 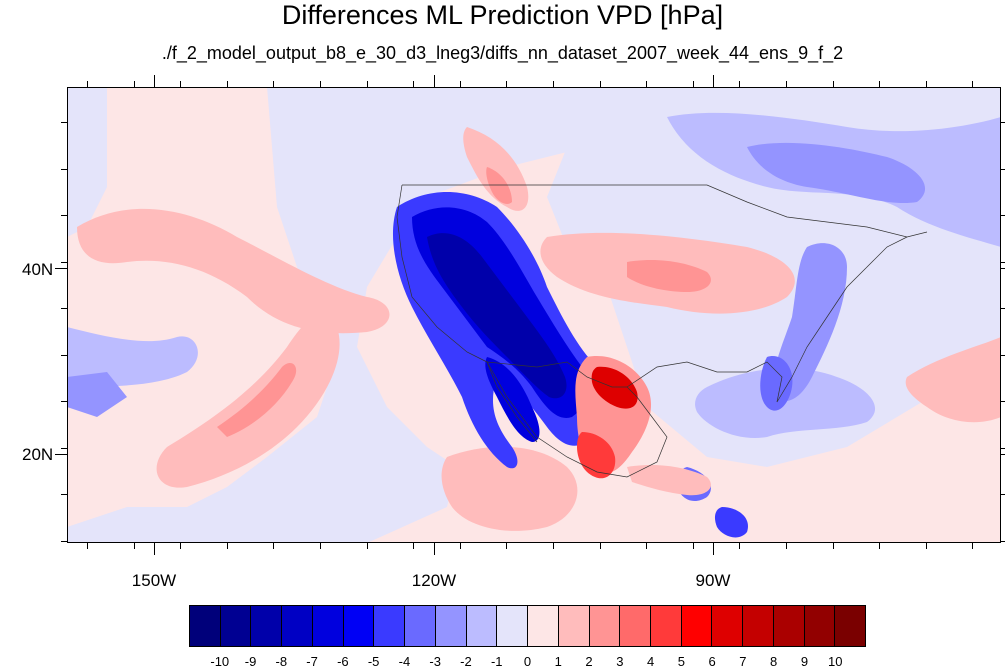 What do you see at coordinates (650, 661) in the screenshot?
I see `colorbar-tick-label: 4` at bounding box center [650, 661].